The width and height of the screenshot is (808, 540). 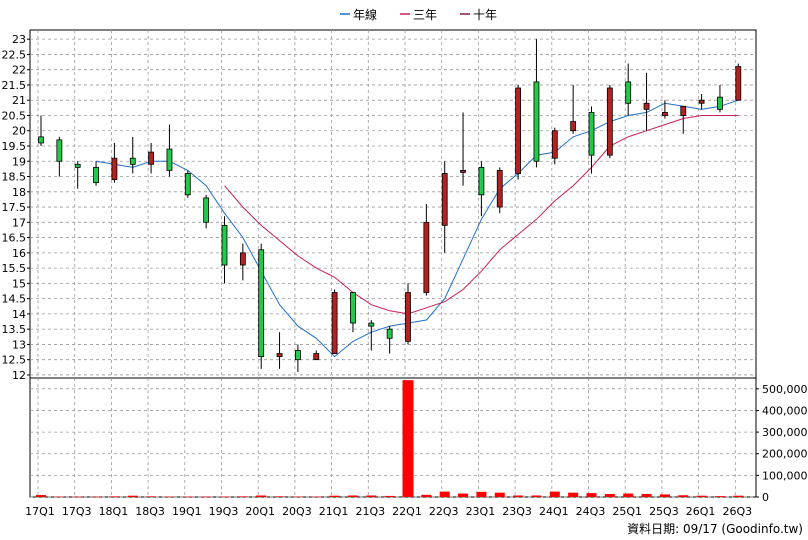 I want to click on price-tick-label: 21, so click(x=19, y=100).